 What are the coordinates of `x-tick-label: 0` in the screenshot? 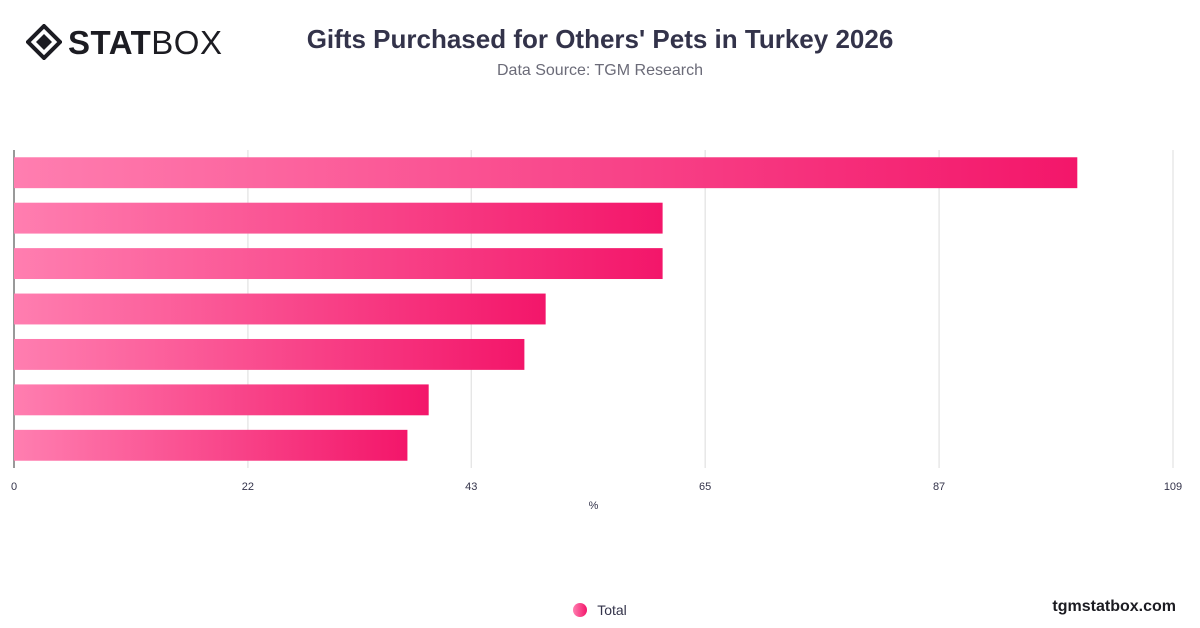 It's located at (14, 487).